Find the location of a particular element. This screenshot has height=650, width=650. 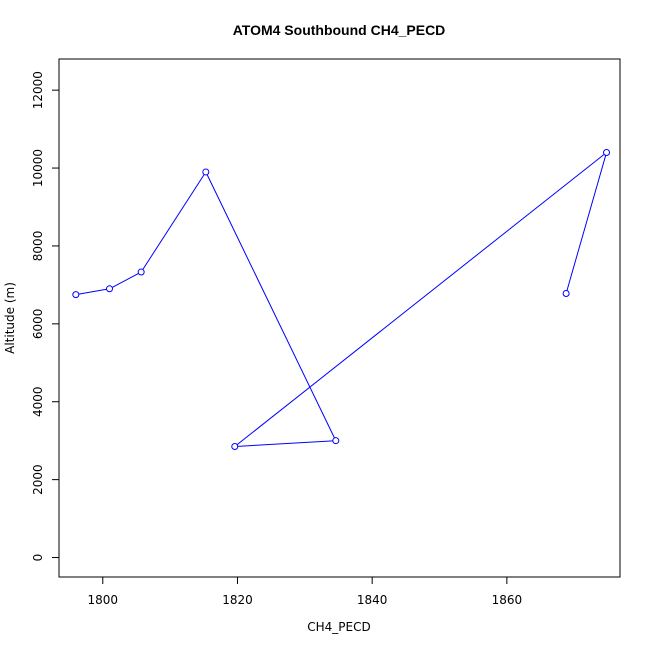

y-tick-label: 10000 is located at coordinates (38, 168).